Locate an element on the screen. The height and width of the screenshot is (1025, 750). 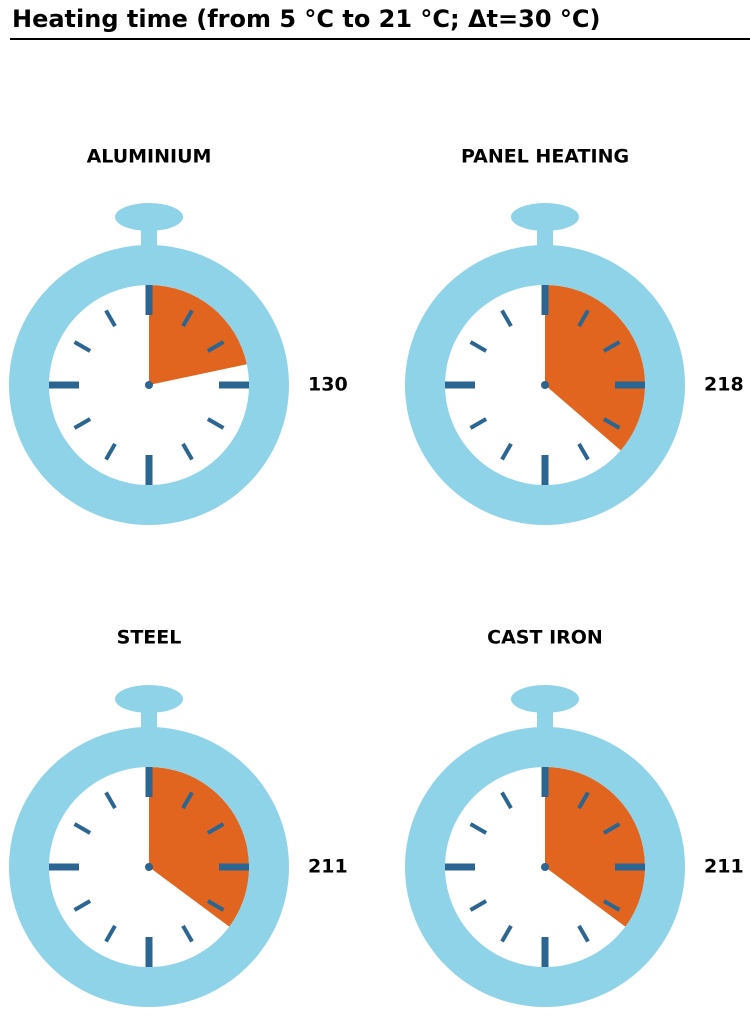
value-sector-steel is located at coordinates (199, 847).